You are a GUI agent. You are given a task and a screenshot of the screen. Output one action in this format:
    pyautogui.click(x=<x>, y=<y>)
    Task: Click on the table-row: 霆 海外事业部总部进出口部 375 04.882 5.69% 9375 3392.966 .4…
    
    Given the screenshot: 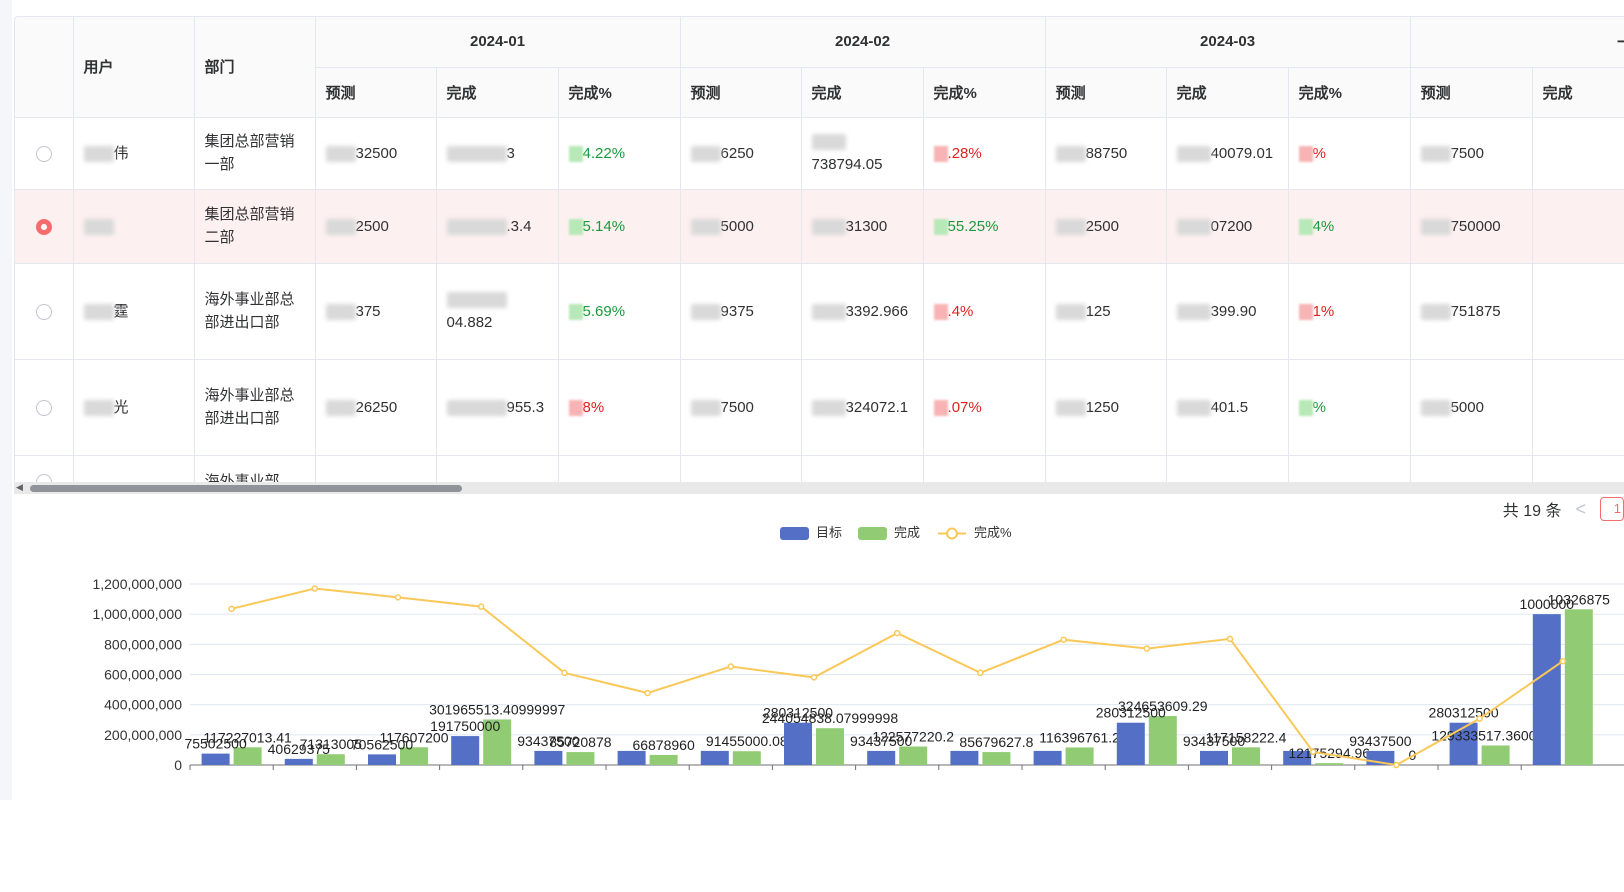 What is the action you would take?
    pyautogui.click(x=819, y=311)
    